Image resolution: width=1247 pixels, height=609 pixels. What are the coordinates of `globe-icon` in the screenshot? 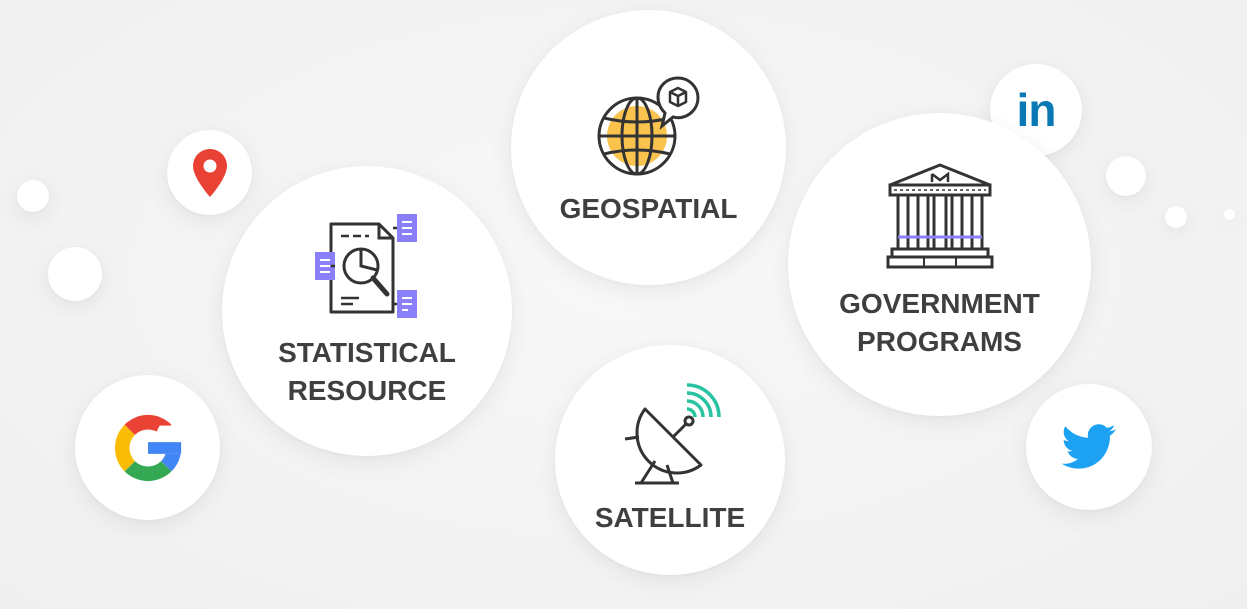 It's located at (648, 125).